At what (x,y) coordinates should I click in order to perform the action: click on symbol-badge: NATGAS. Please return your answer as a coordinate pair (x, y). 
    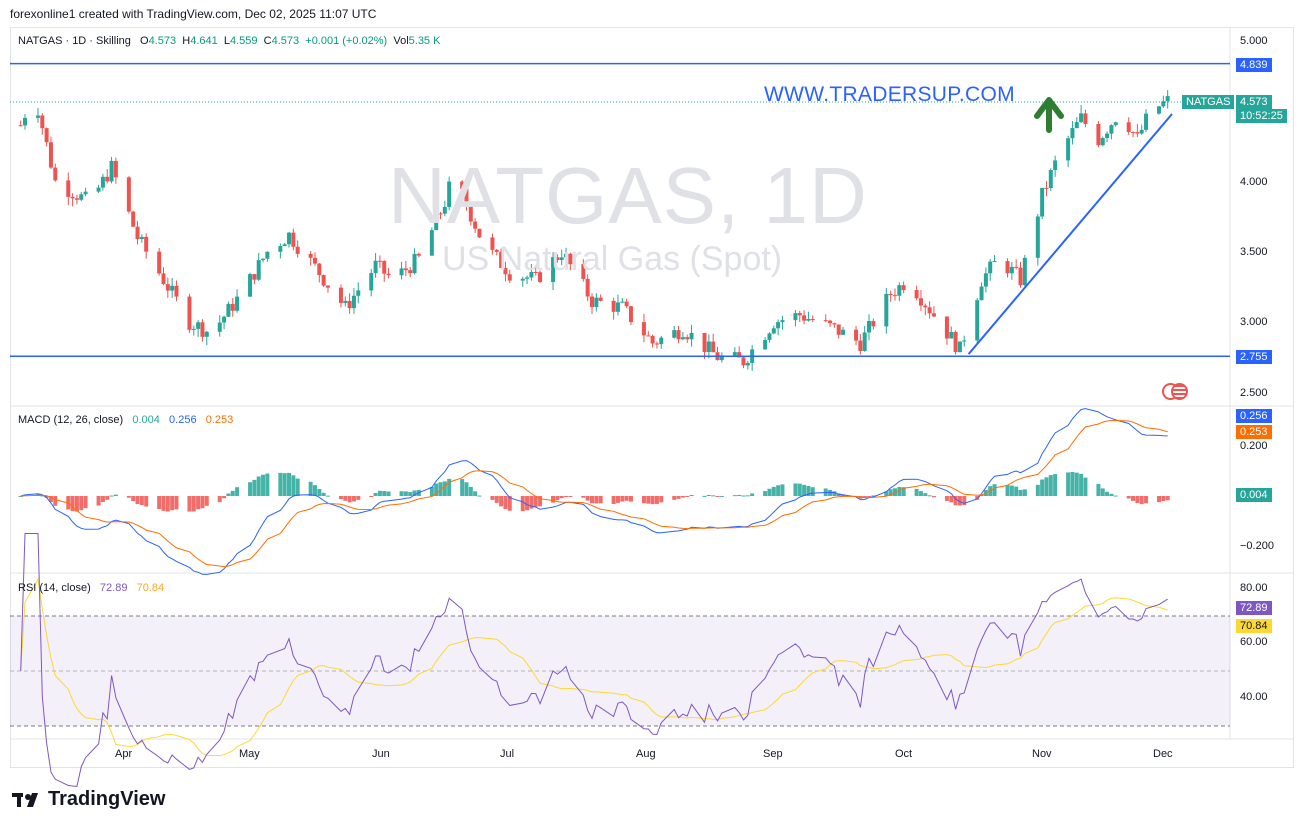
    Looking at the image, I should click on (1208, 102).